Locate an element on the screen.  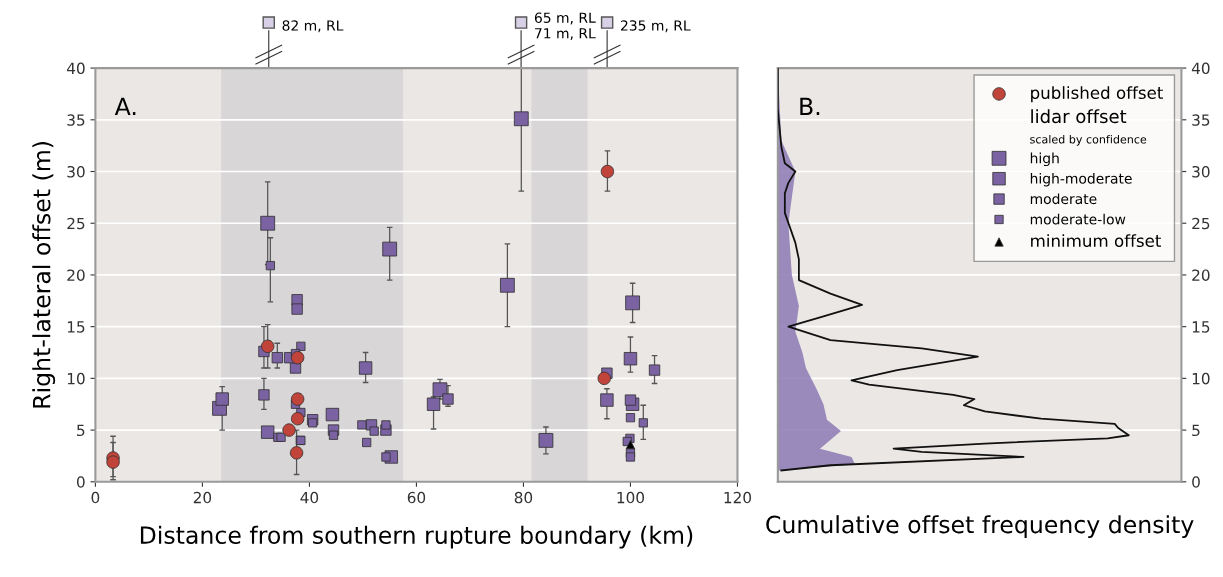
x-tick-label: 100 is located at coordinates (631, 497).